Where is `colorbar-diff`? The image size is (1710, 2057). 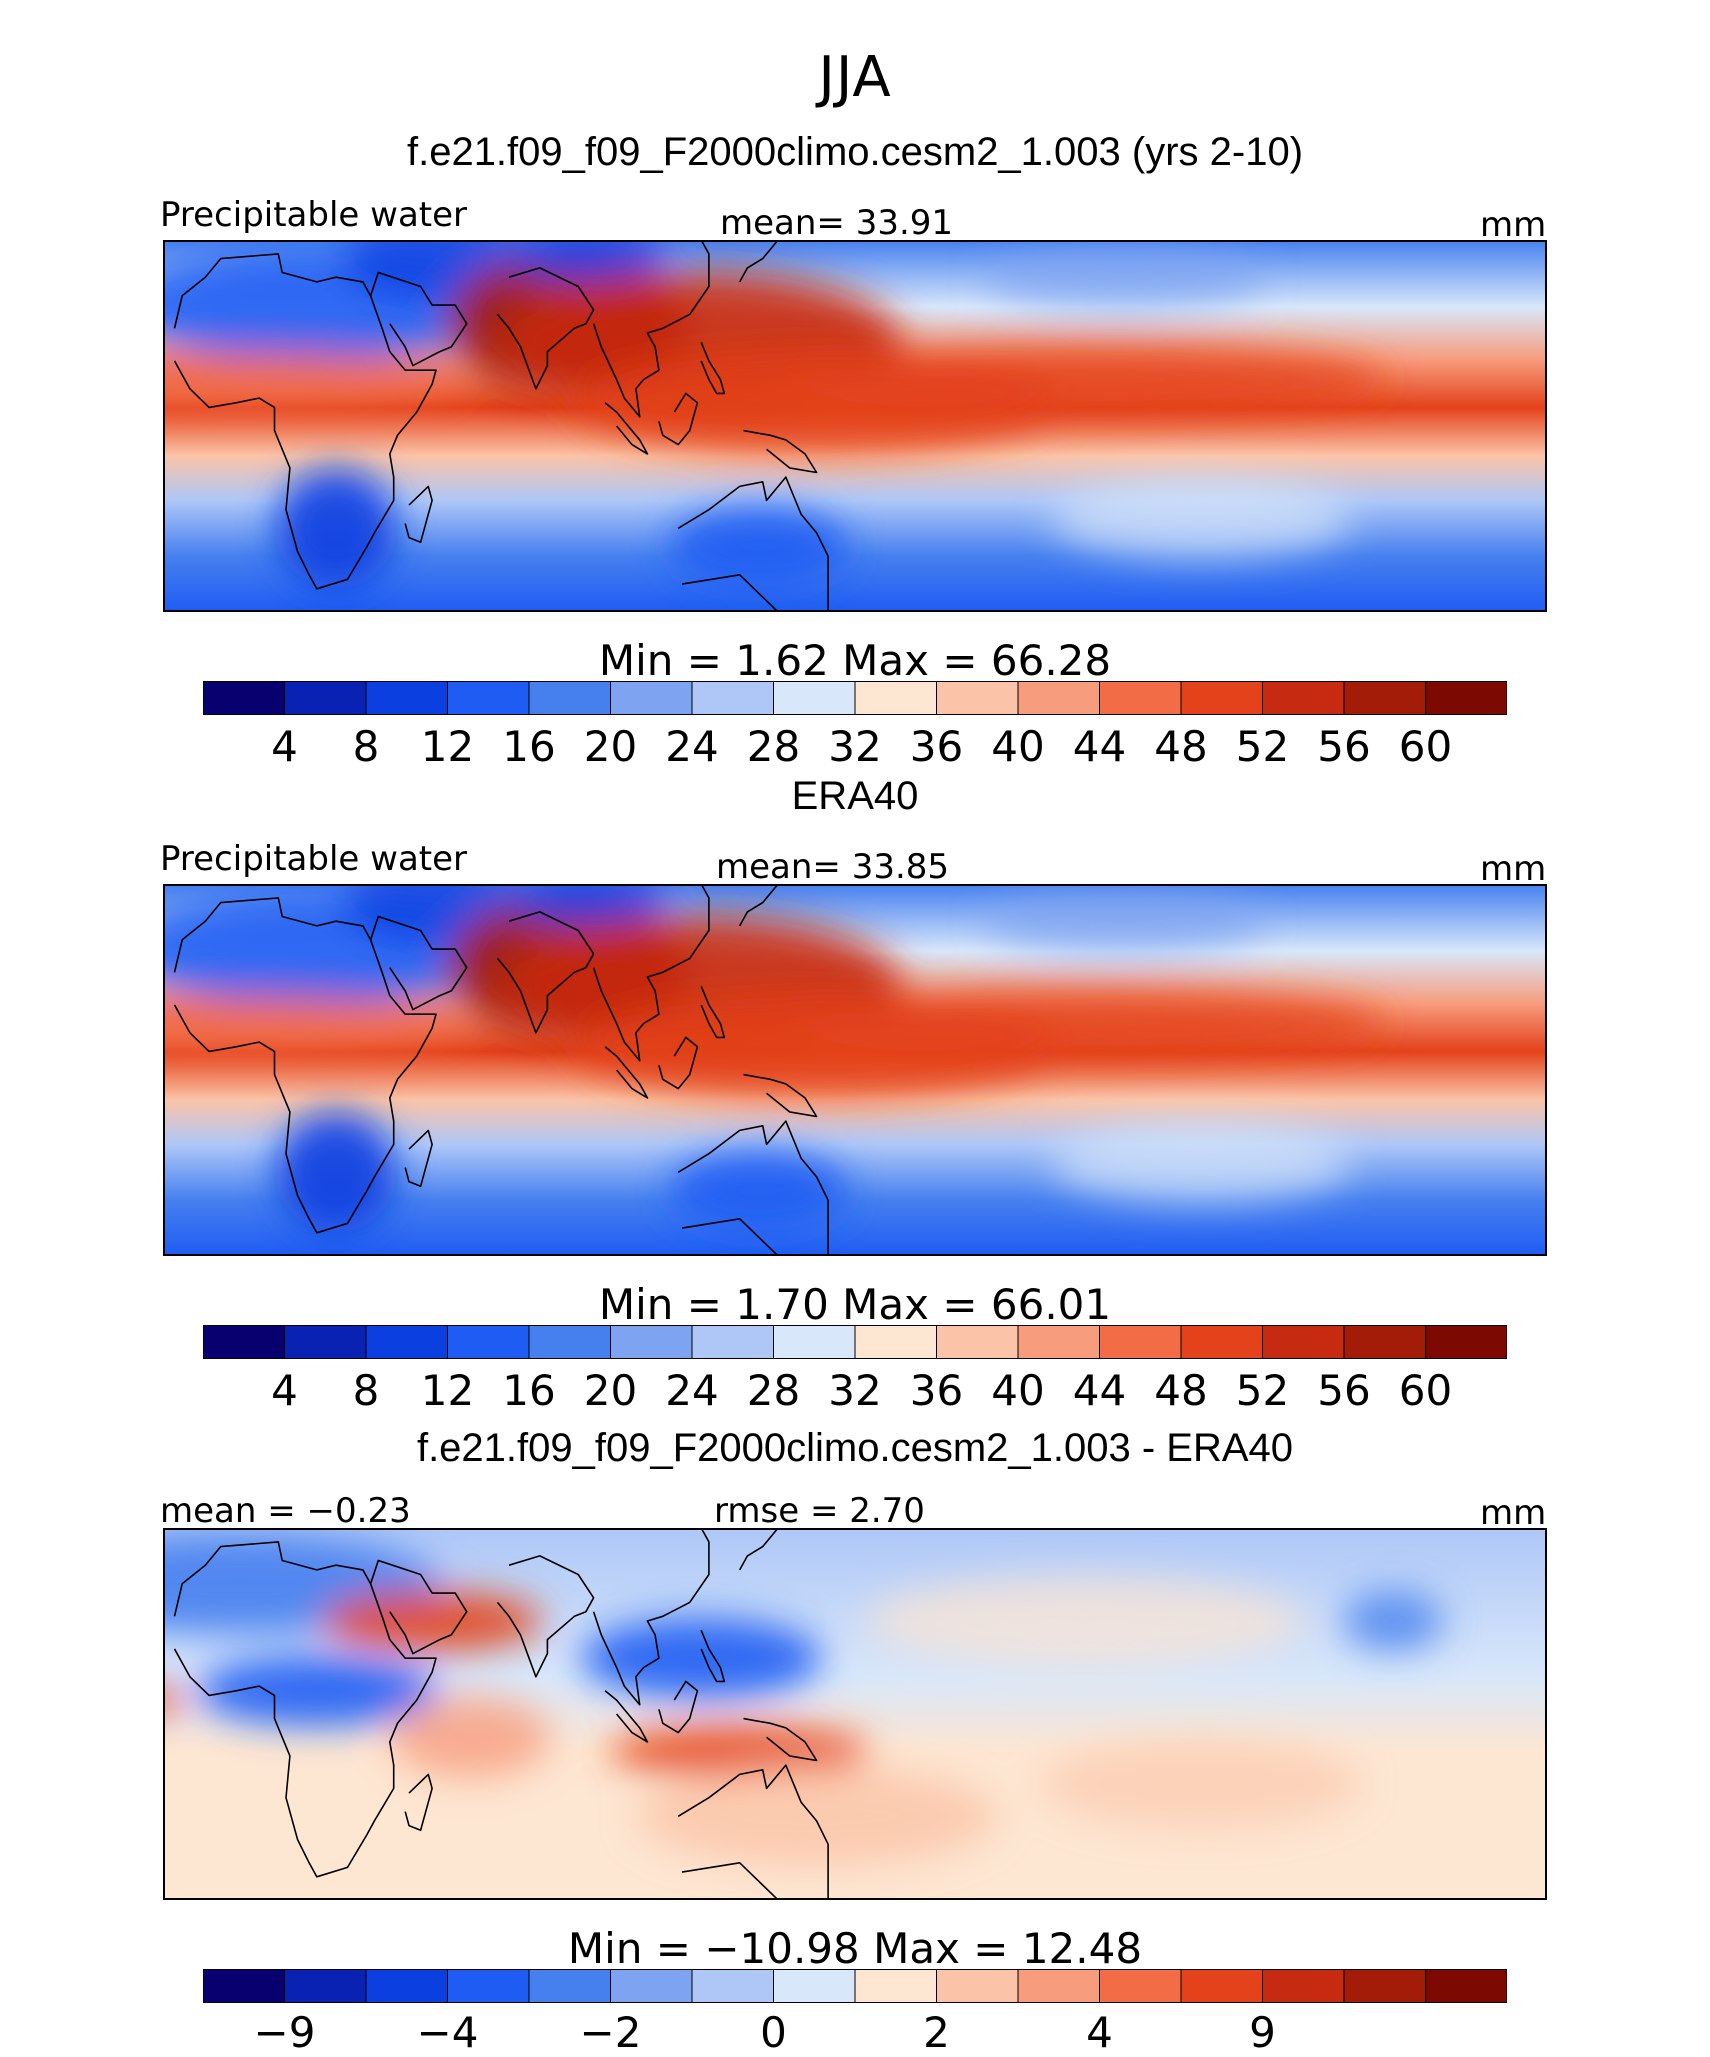 colorbar-diff is located at coordinates (855, 1986).